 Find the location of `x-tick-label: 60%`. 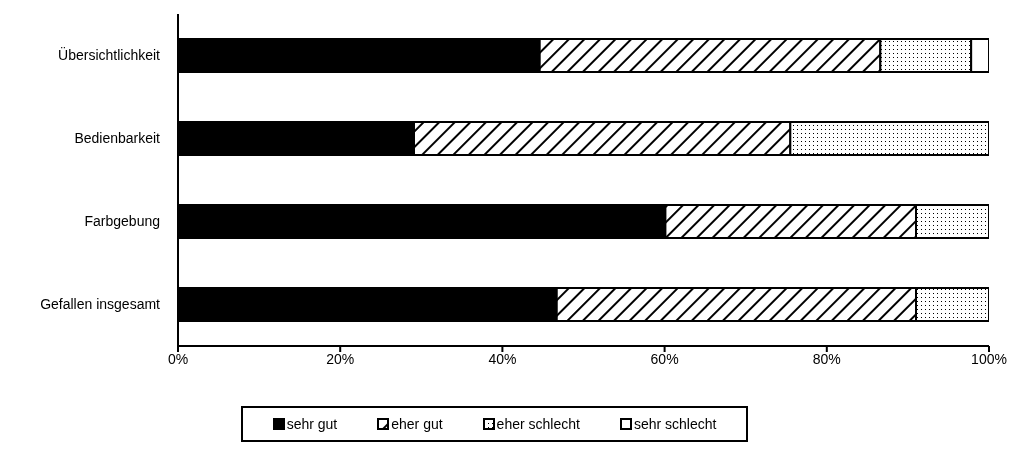

x-tick-label: 60% is located at coordinates (664, 358).